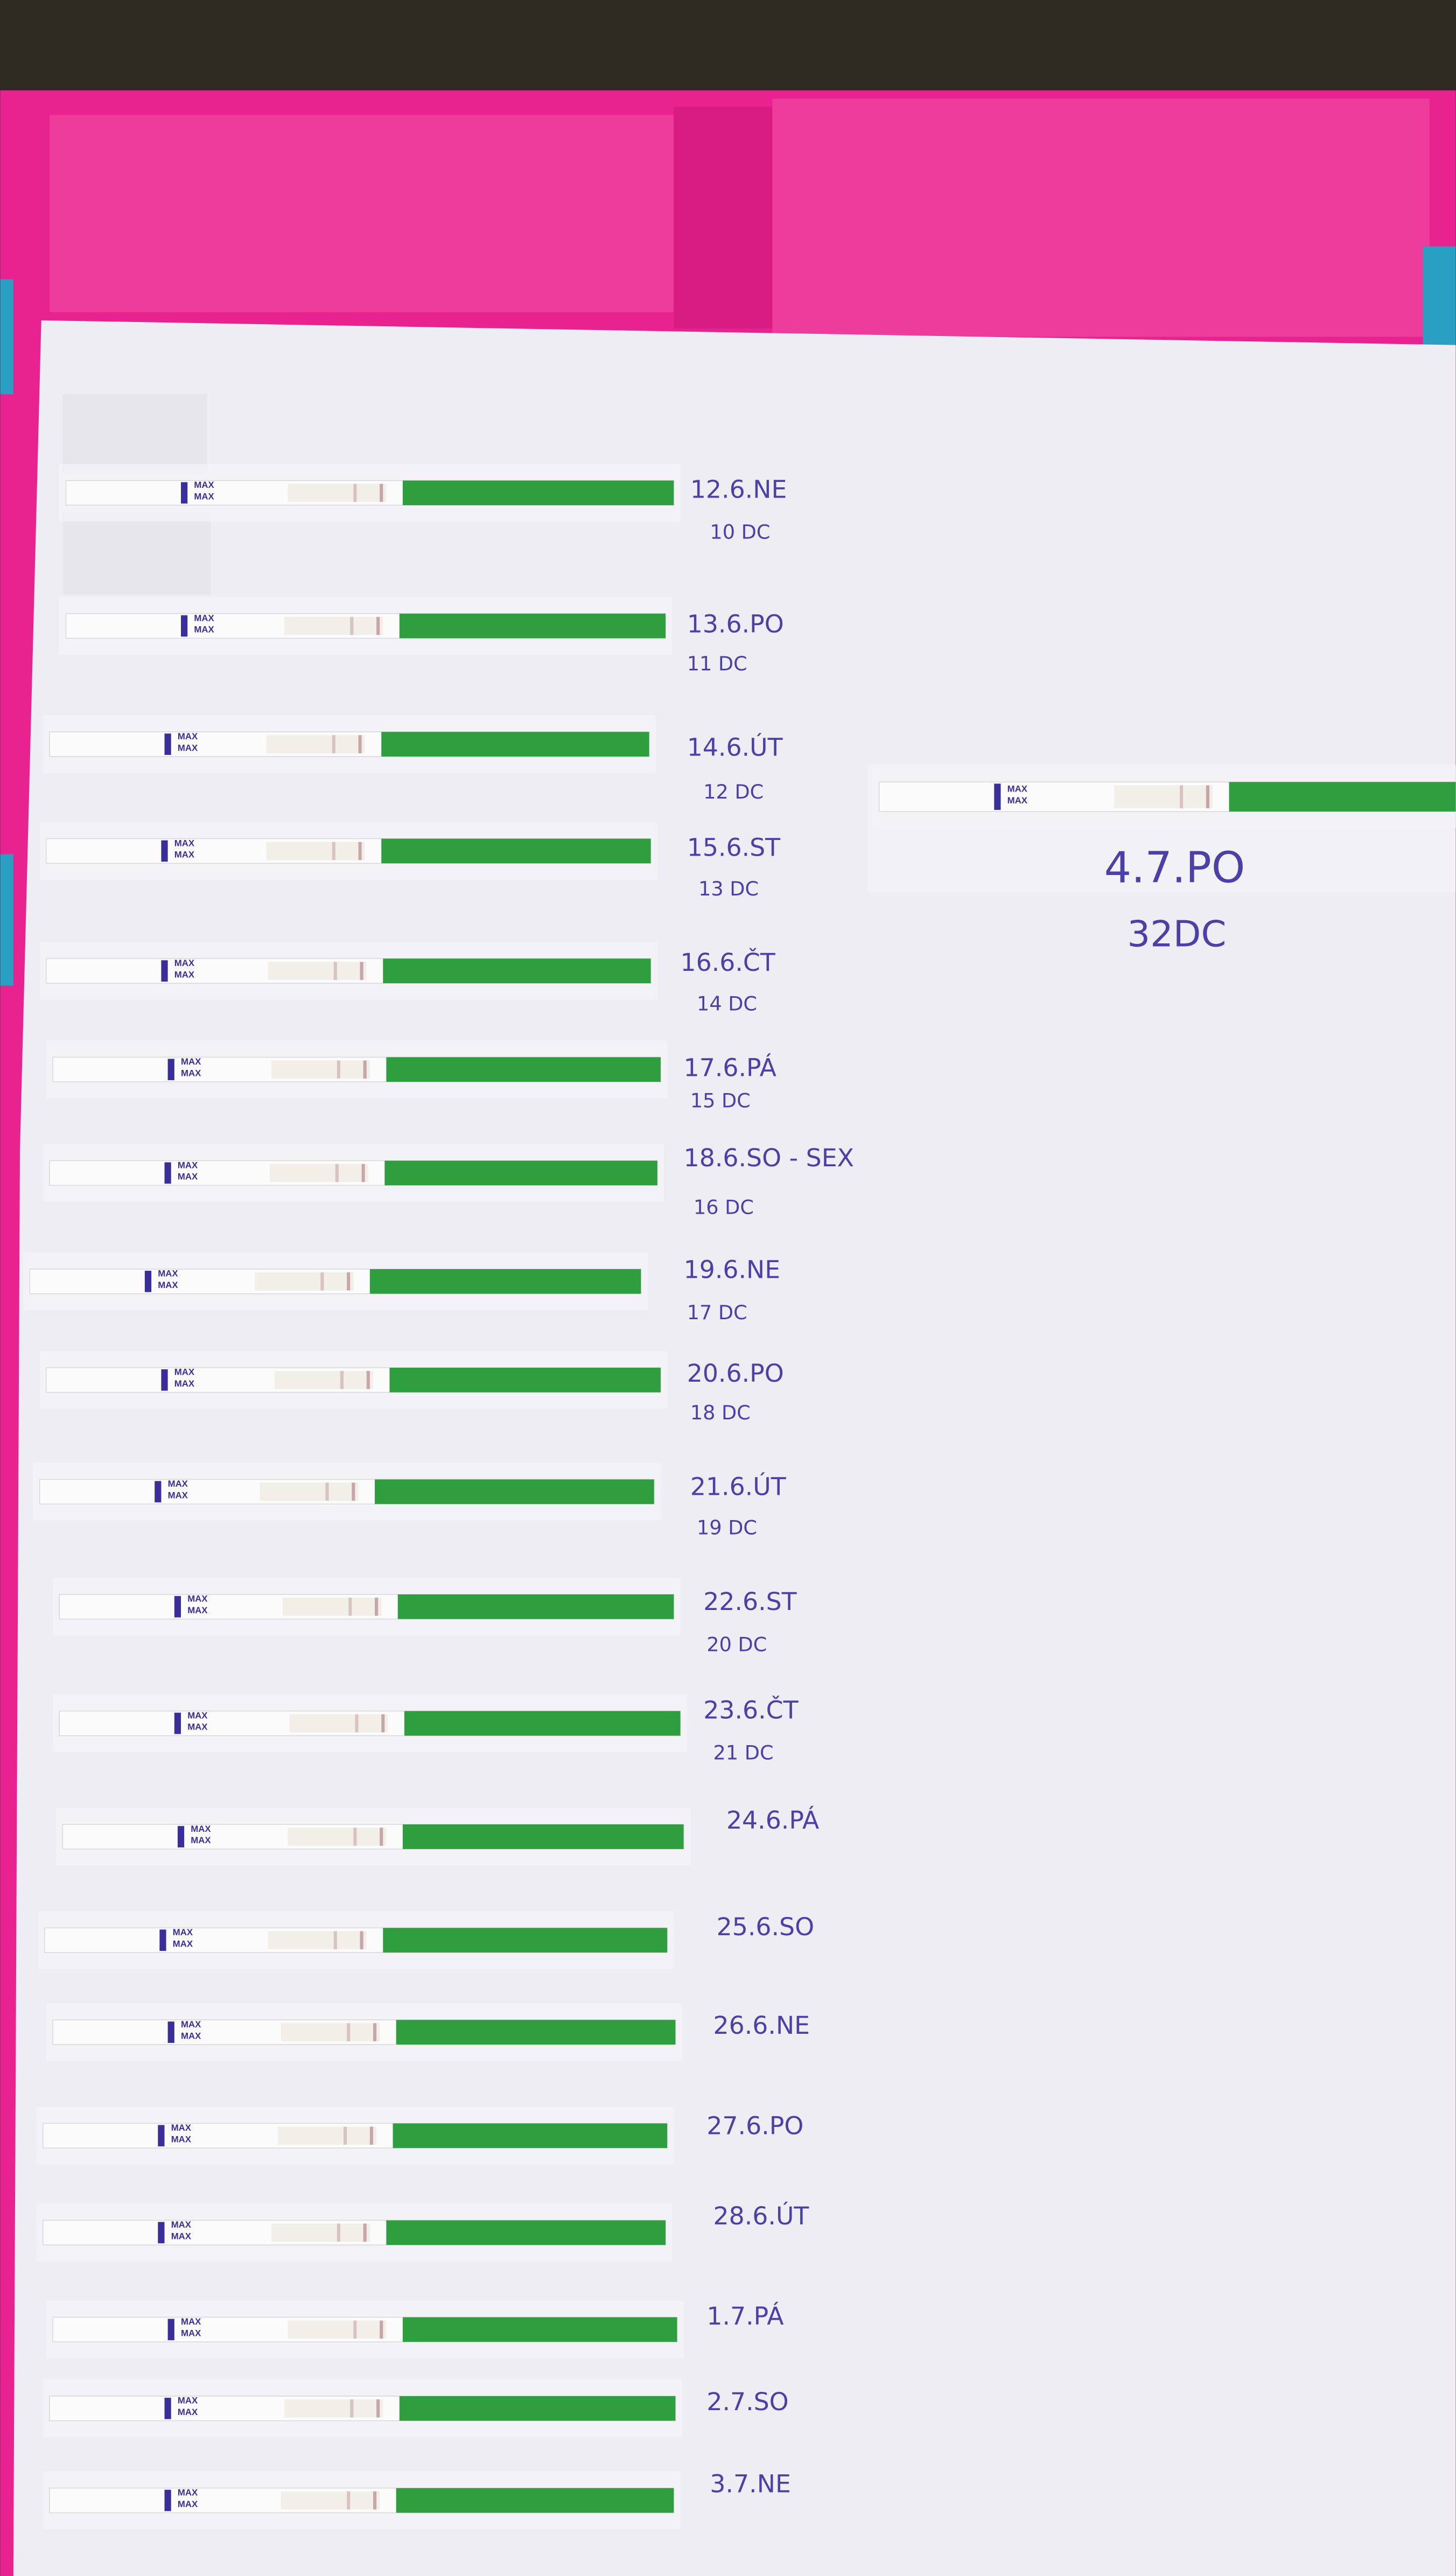 The height and width of the screenshot is (2576, 1456). I want to click on date-label: 25.6.SO, so click(765, 1927).